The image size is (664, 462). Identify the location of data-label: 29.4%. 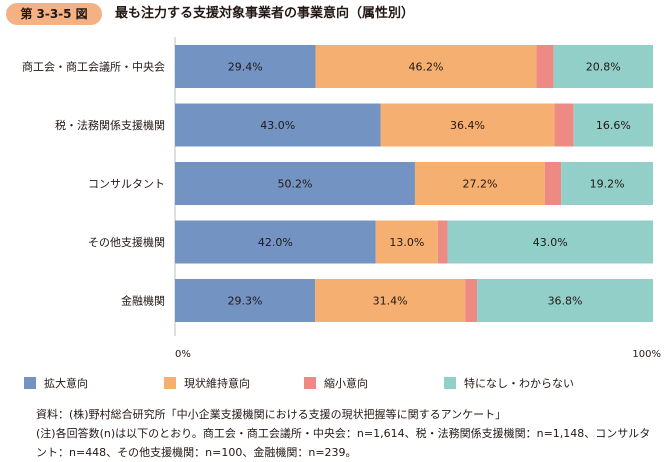
(245, 67).